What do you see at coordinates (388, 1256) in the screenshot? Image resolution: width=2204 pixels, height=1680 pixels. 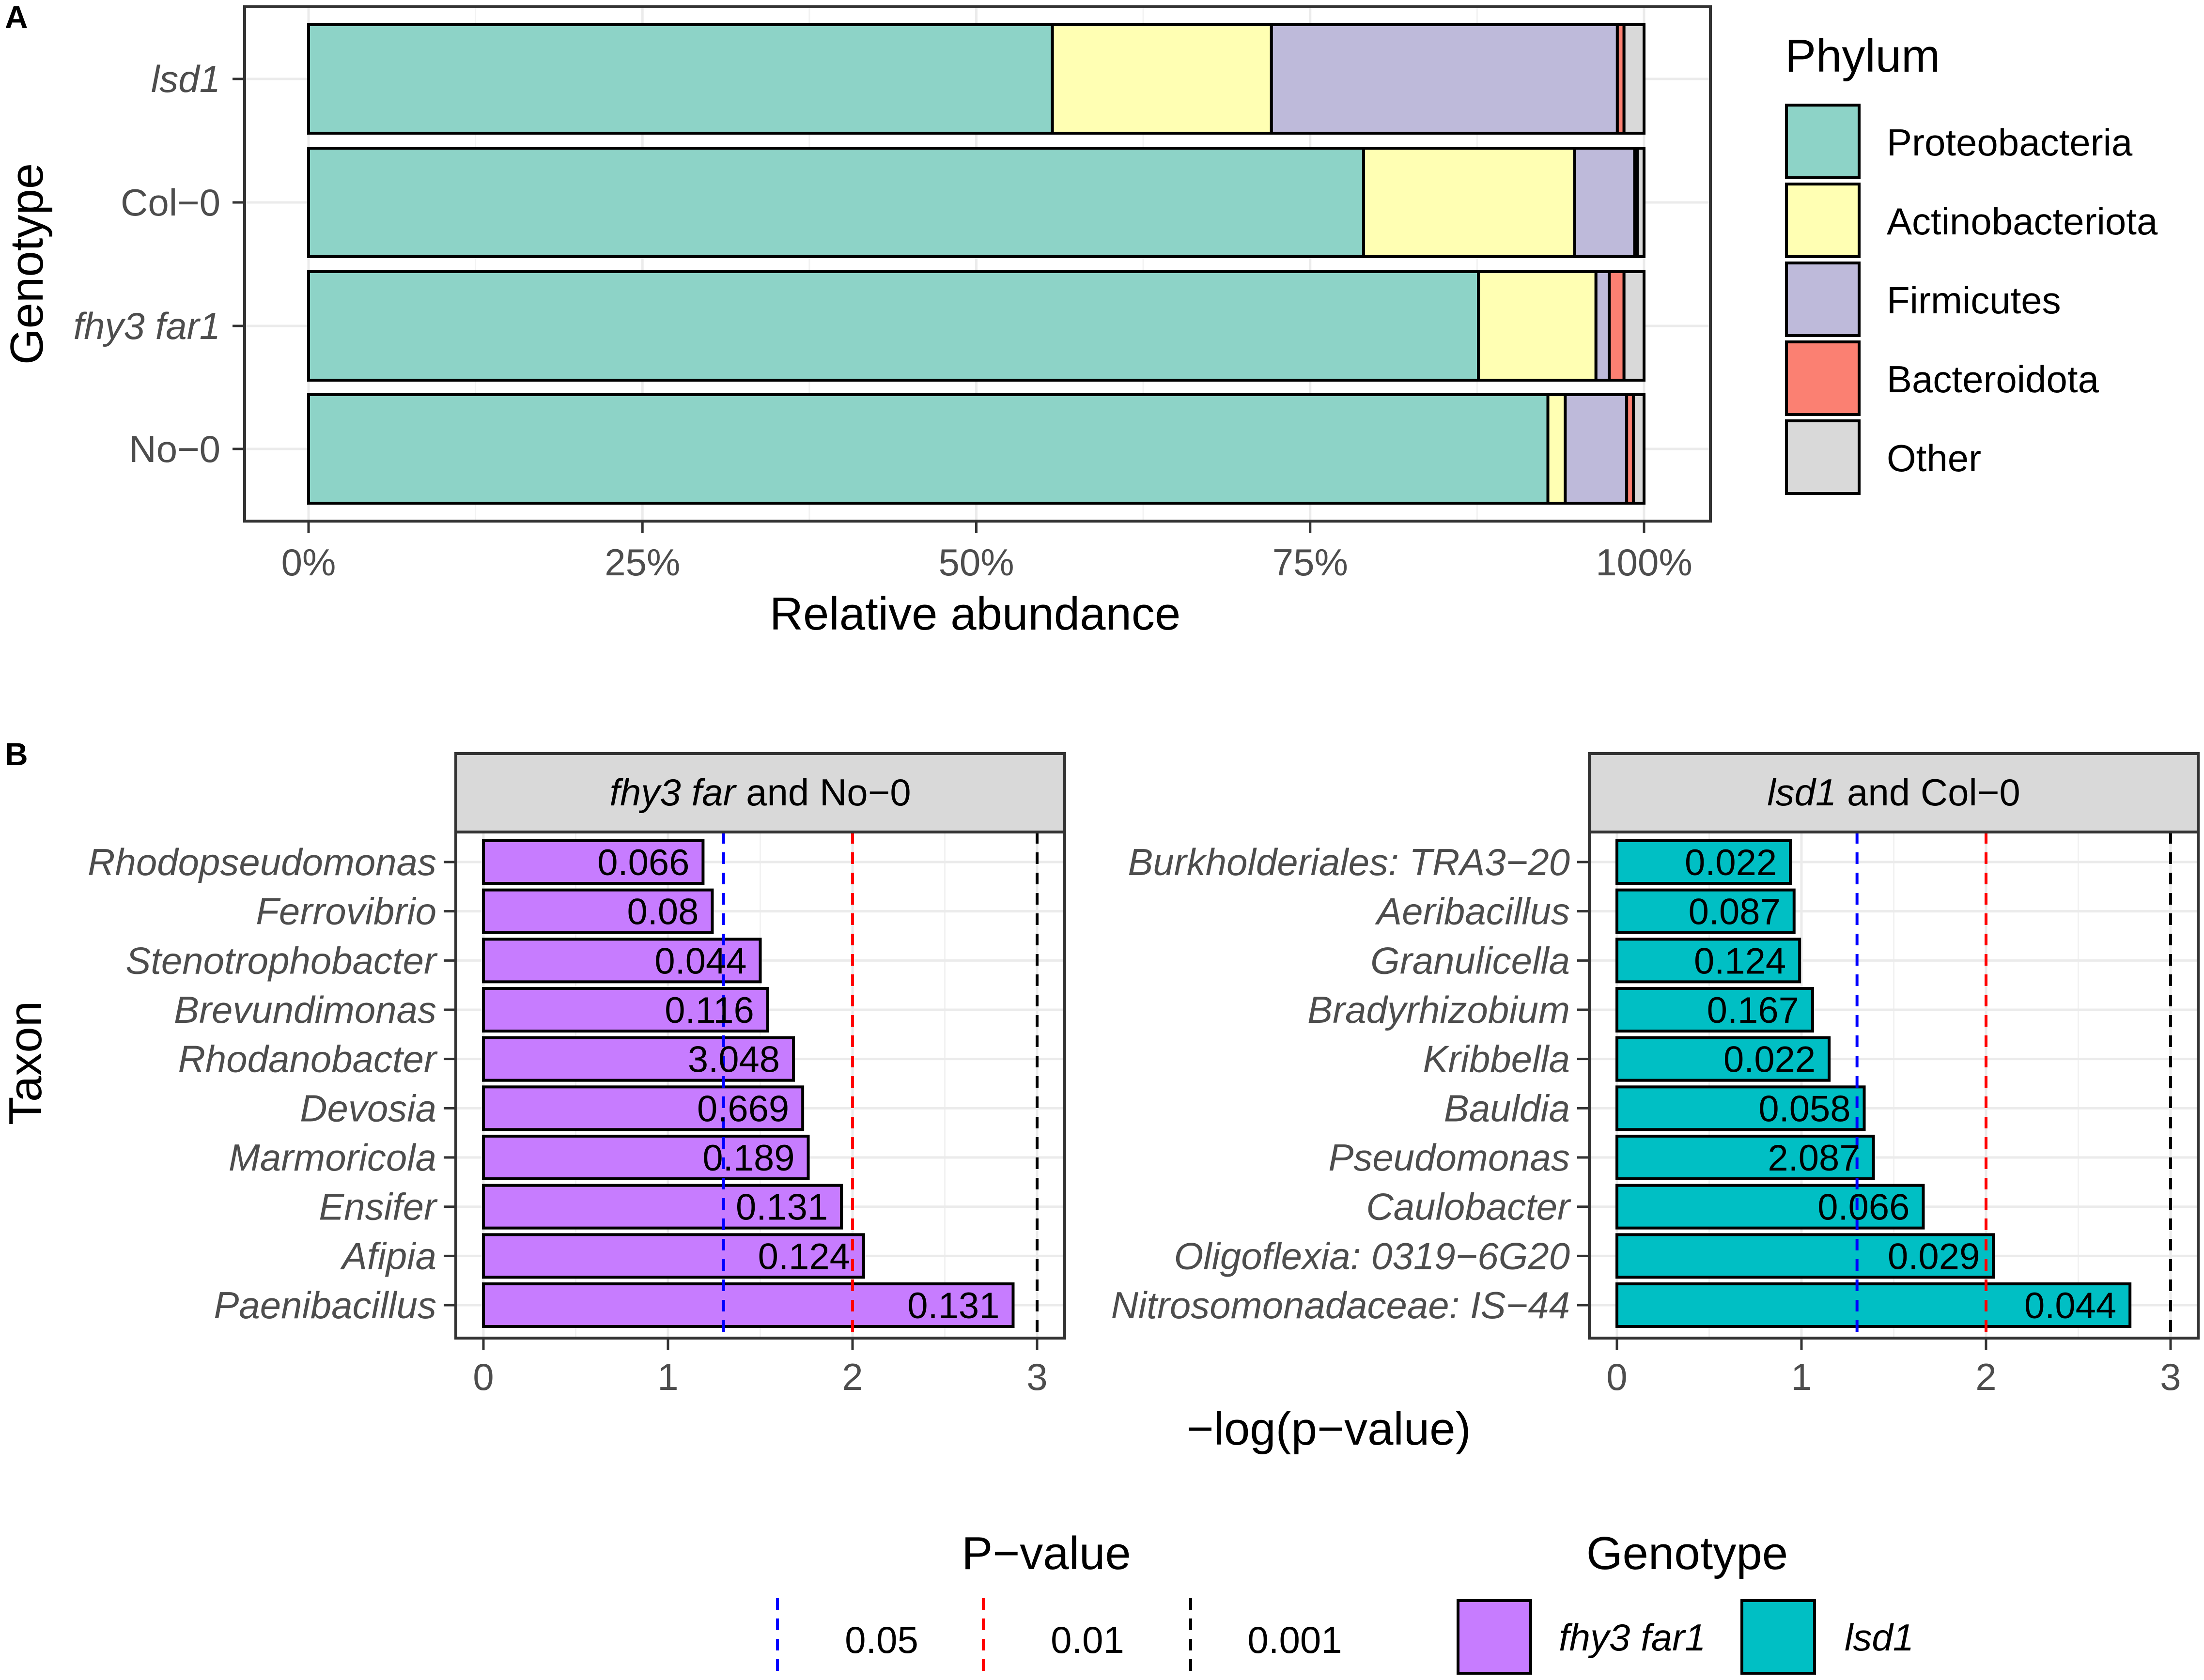 I see `taxon-label-afipia: Afipia` at bounding box center [388, 1256].